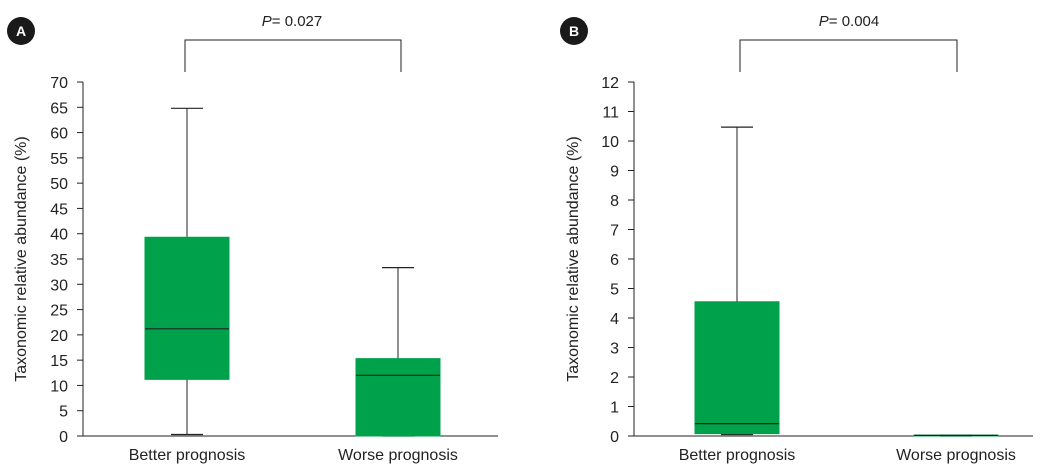 The height and width of the screenshot is (466, 1041). I want to click on y-tick-label: 8, so click(614, 201).